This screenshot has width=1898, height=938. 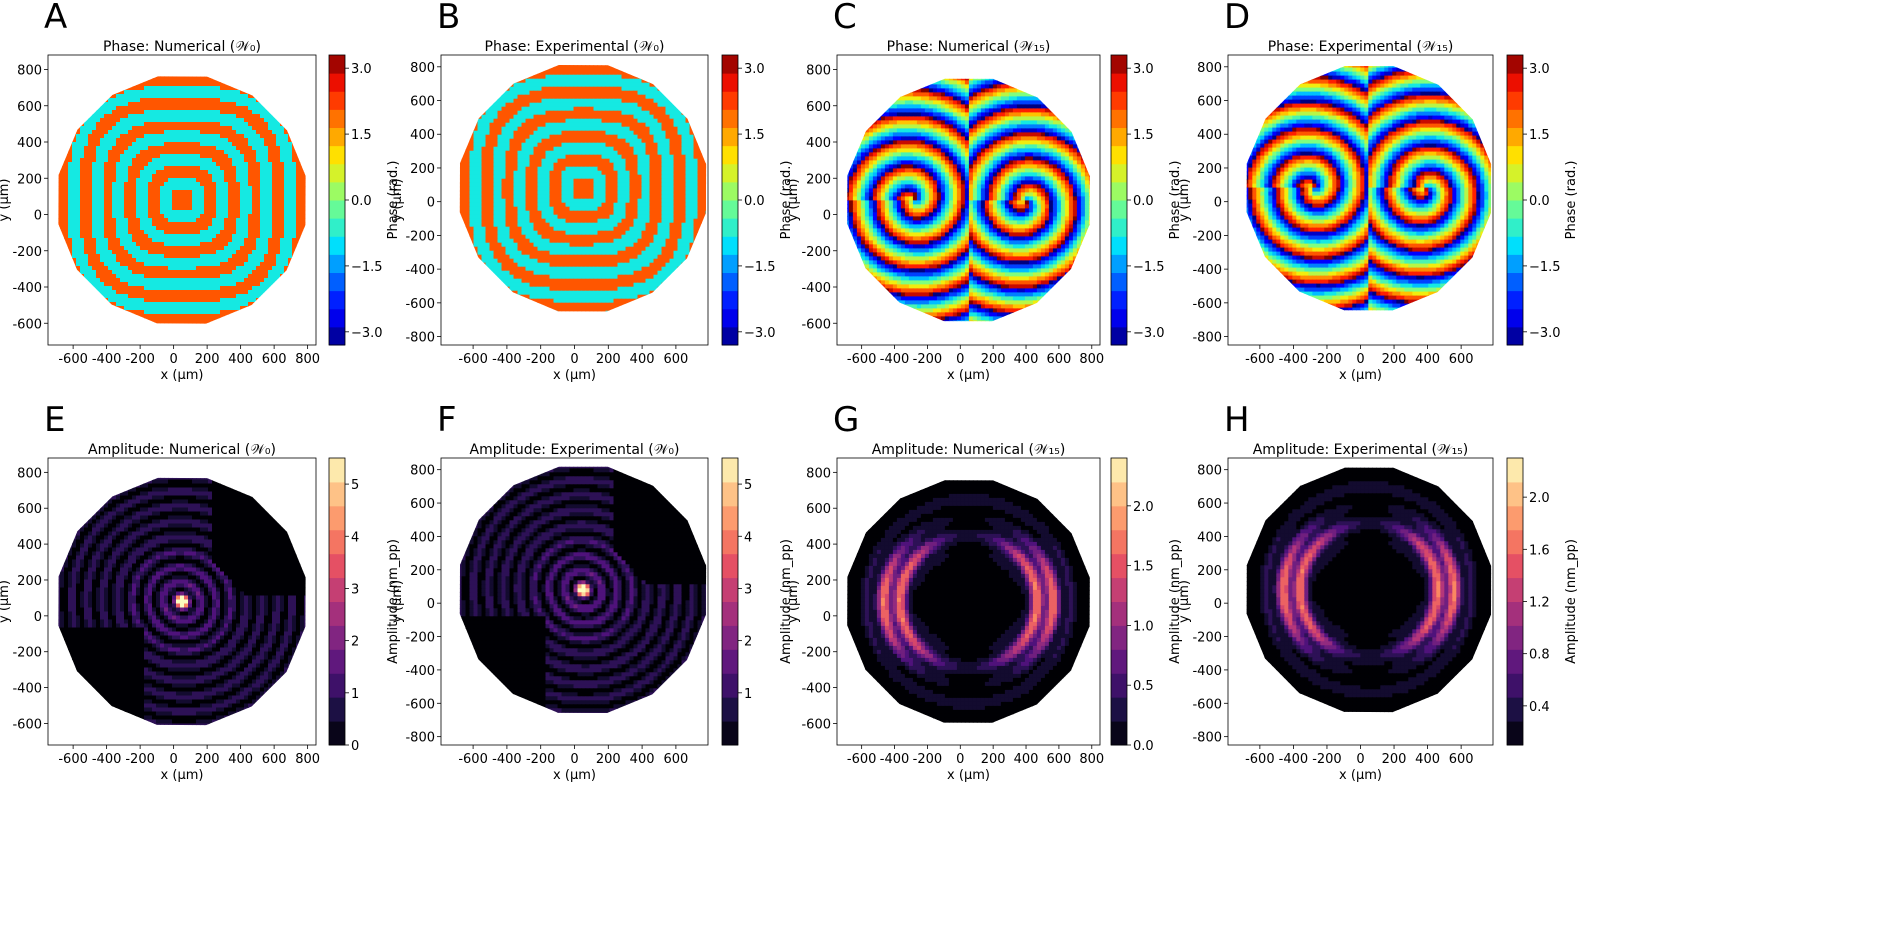 What do you see at coordinates (816, 689) in the screenshot?
I see `y-tick-label: -400` at bounding box center [816, 689].